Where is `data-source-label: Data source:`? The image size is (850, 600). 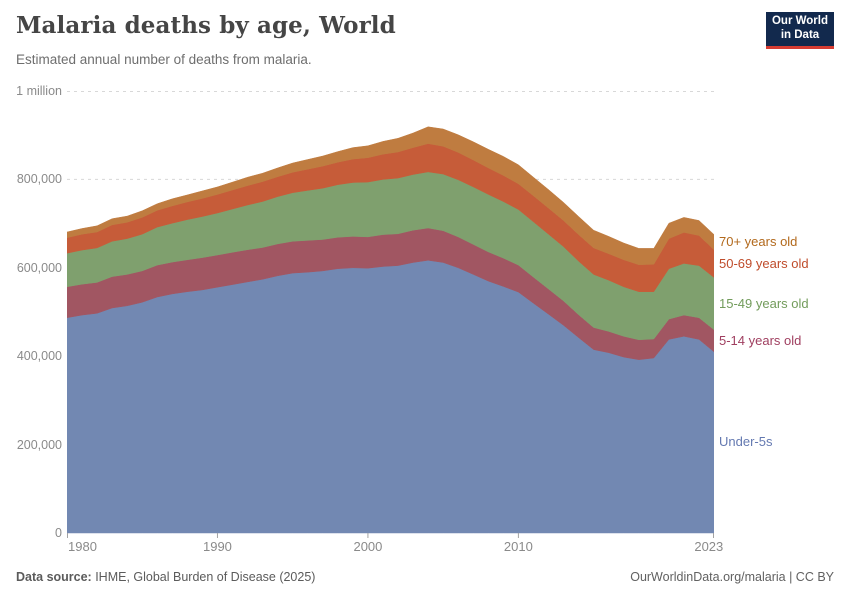 data-source-label: Data source: is located at coordinates (54, 577).